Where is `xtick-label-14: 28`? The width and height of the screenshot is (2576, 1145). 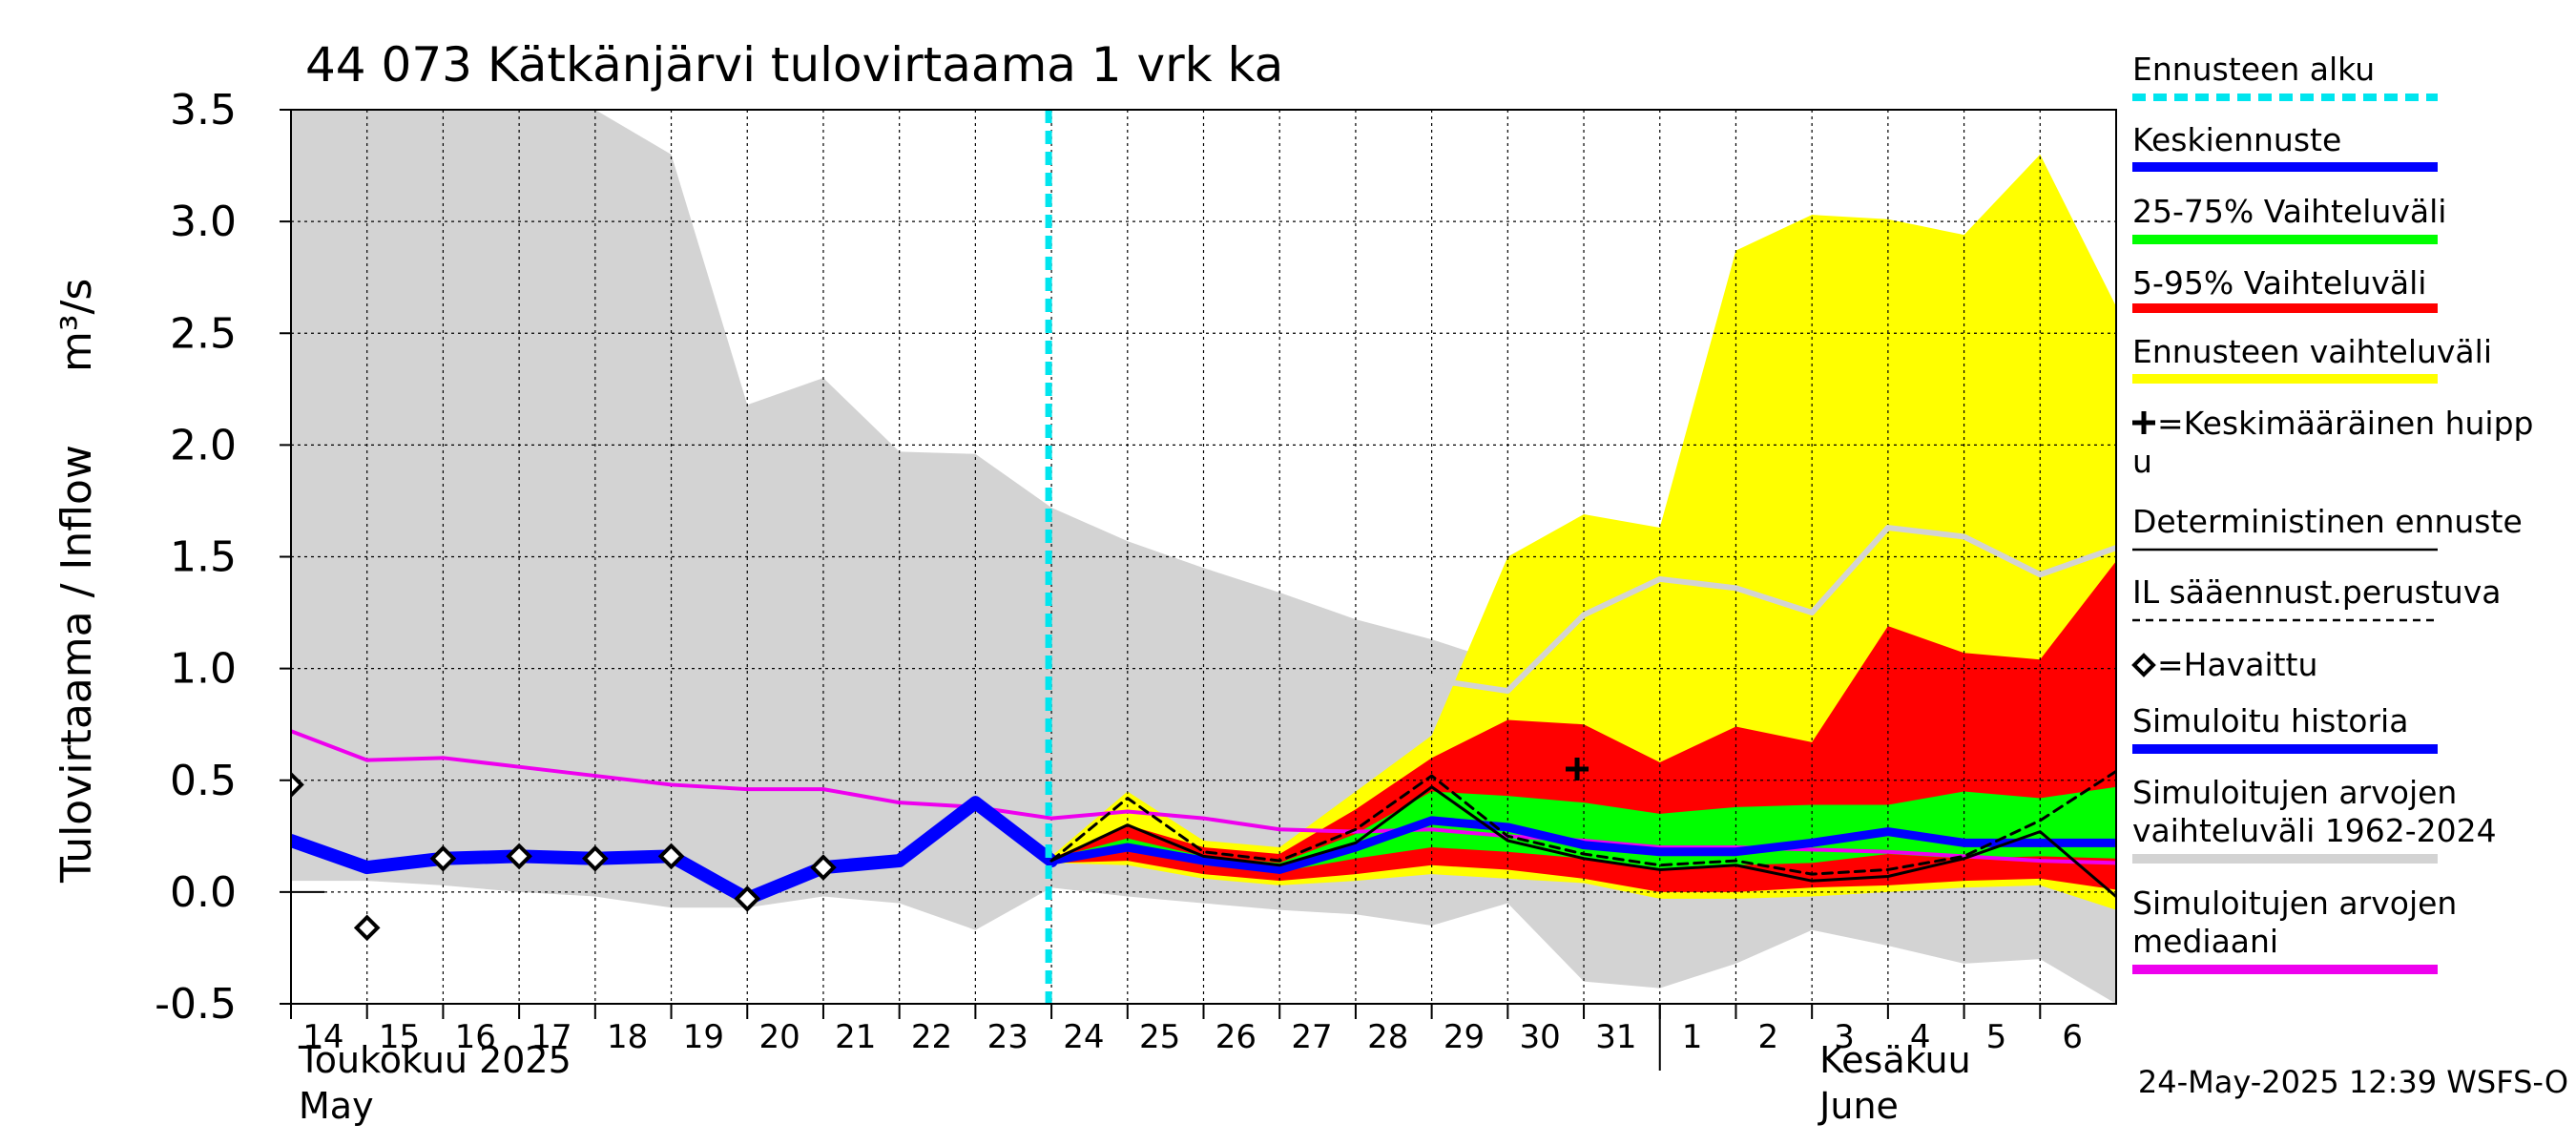 xtick-label-14: 28 is located at coordinates (1387, 1037).